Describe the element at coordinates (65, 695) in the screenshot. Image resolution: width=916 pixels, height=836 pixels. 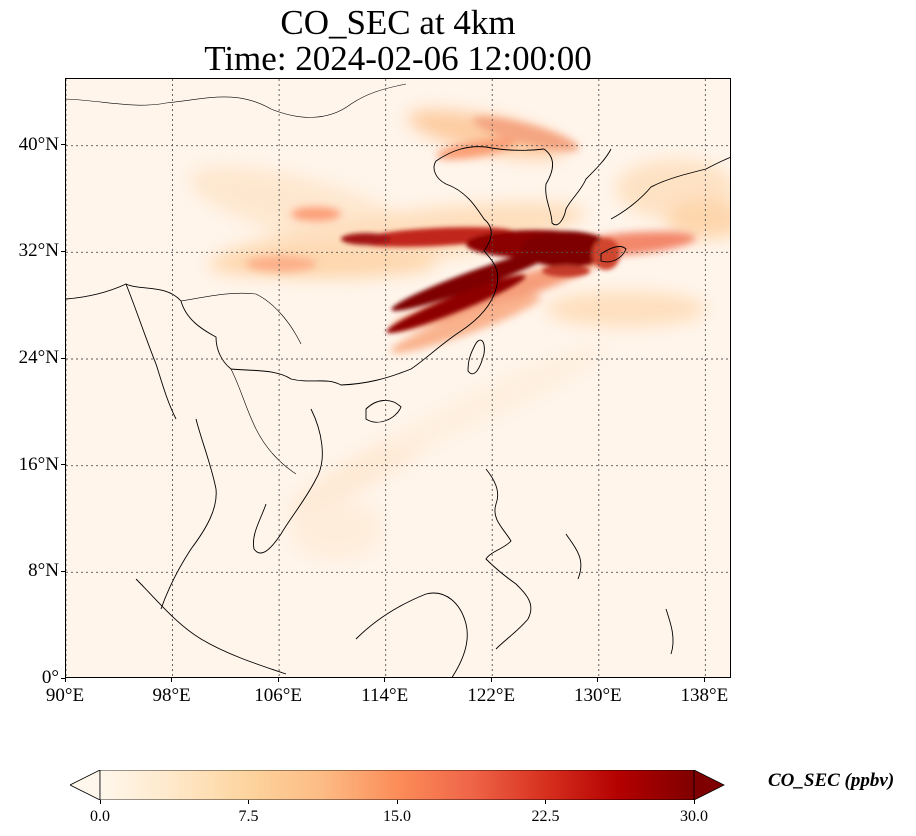
I see `lon-tick-label: 90°E` at that location.